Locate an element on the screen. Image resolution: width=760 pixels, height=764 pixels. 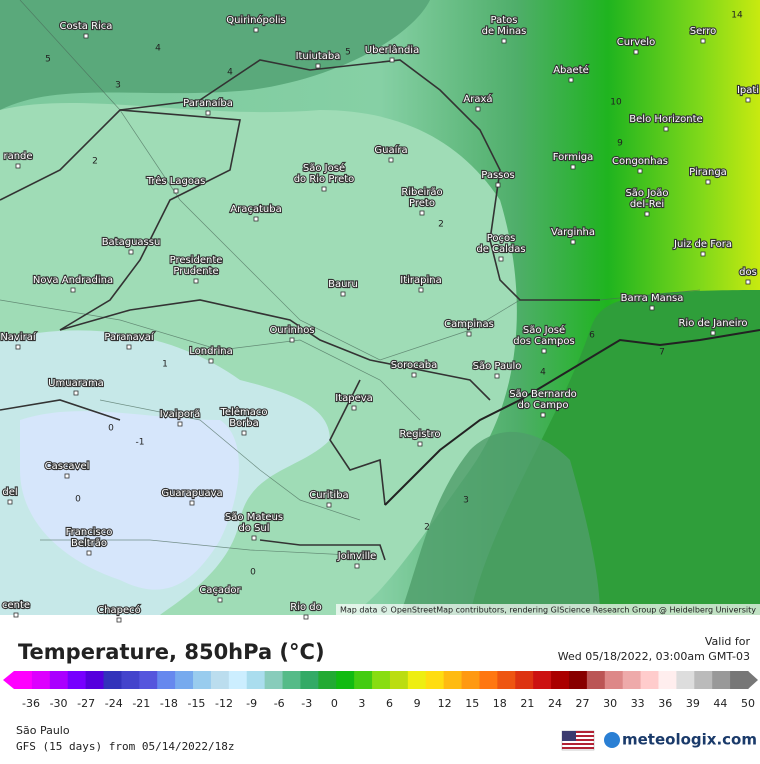
colorbar-label: -27 is located at coordinates (86, 703).